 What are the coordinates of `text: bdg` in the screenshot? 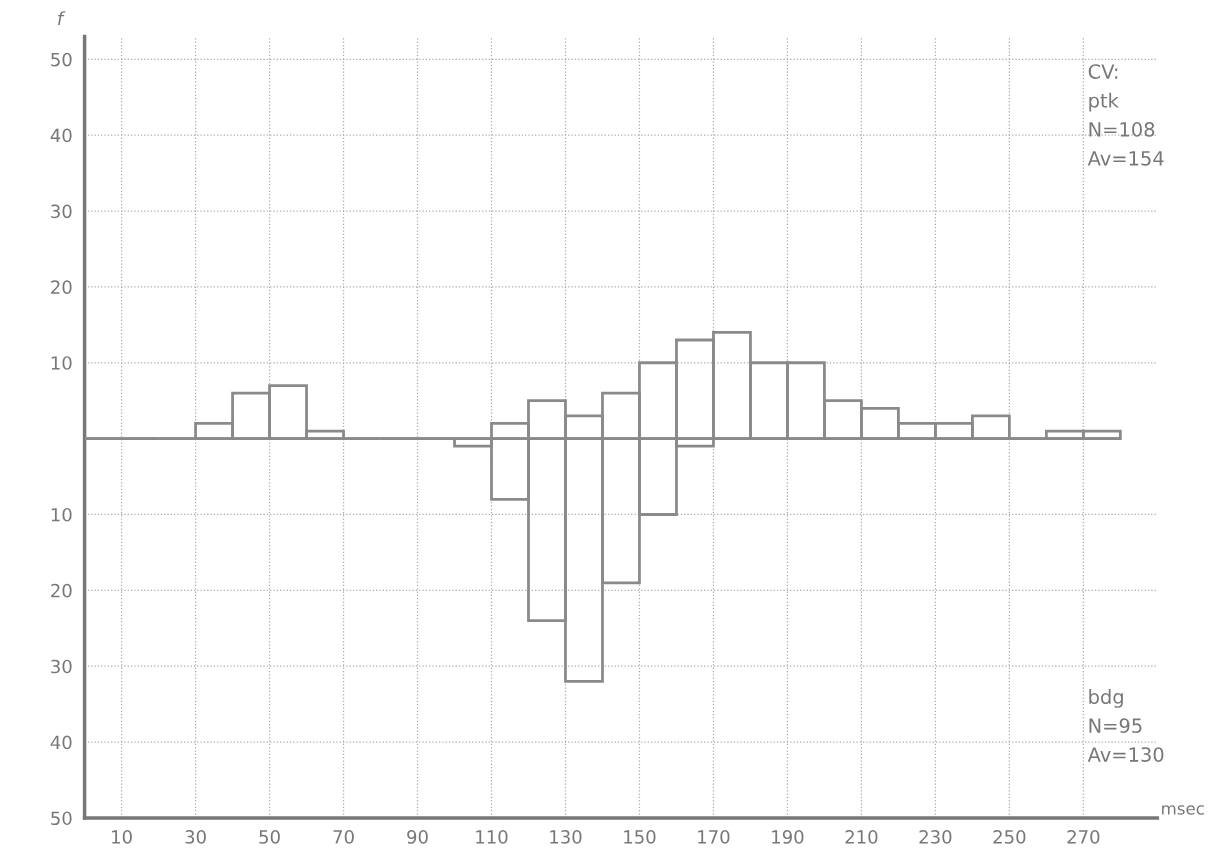 It's located at (1106, 698).